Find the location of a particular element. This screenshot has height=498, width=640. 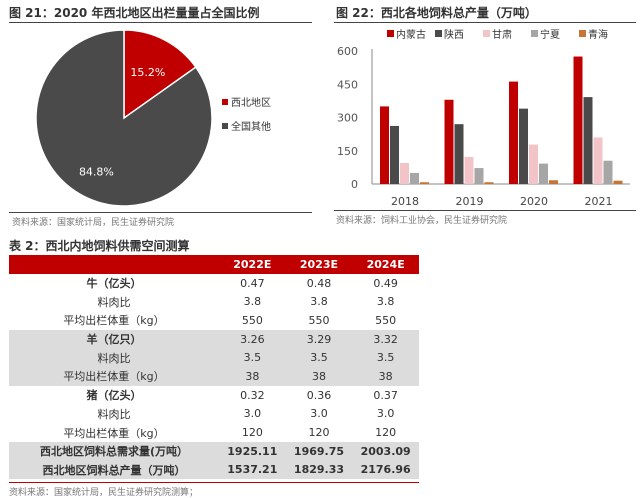

y-tick-label: 300 is located at coordinates (347, 118).